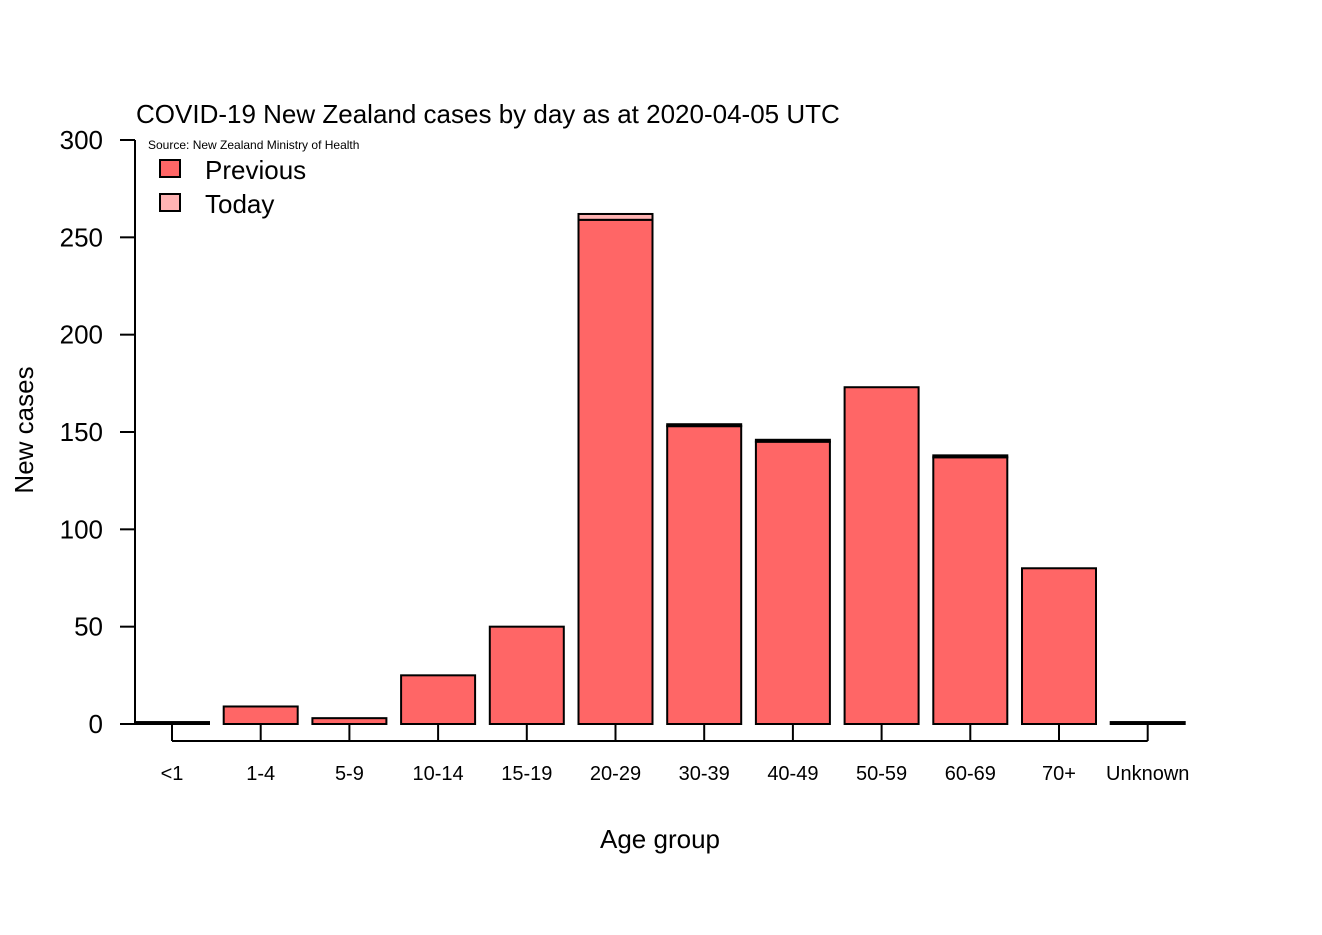 Image resolution: width=1322 pixels, height=935 pixels. What do you see at coordinates (96, 724) in the screenshot?
I see `y-tick-label: 0` at bounding box center [96, 724].